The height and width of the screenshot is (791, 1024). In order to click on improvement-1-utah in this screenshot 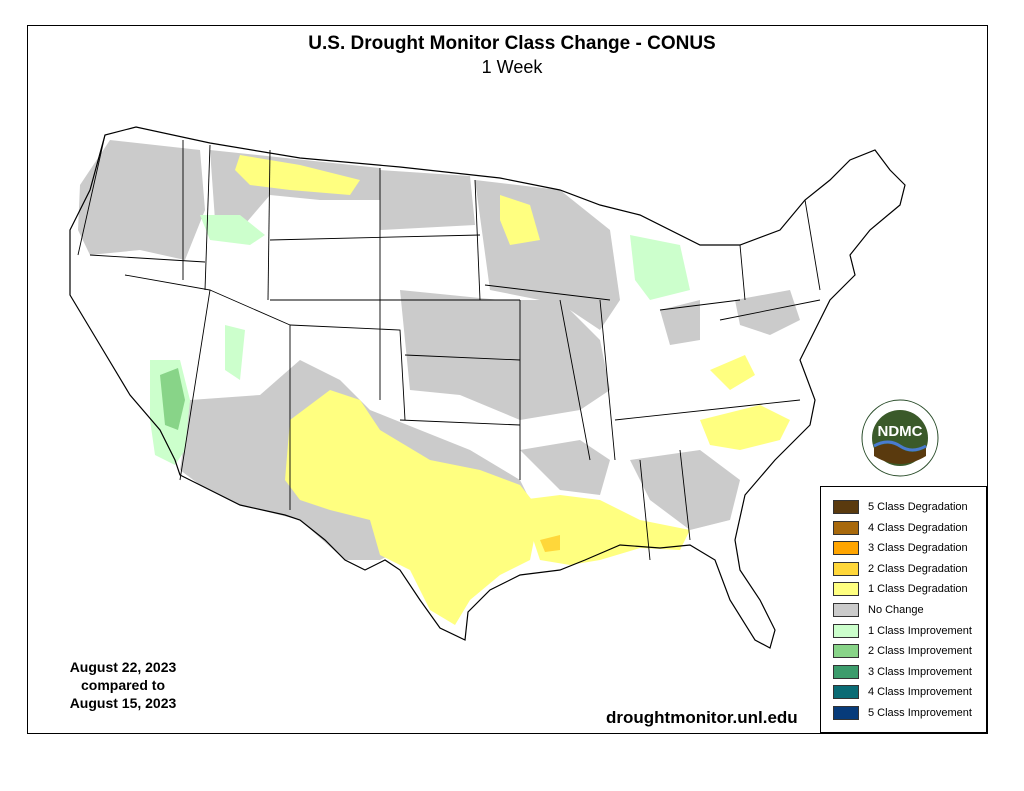, I will do `click(235, 352)`.